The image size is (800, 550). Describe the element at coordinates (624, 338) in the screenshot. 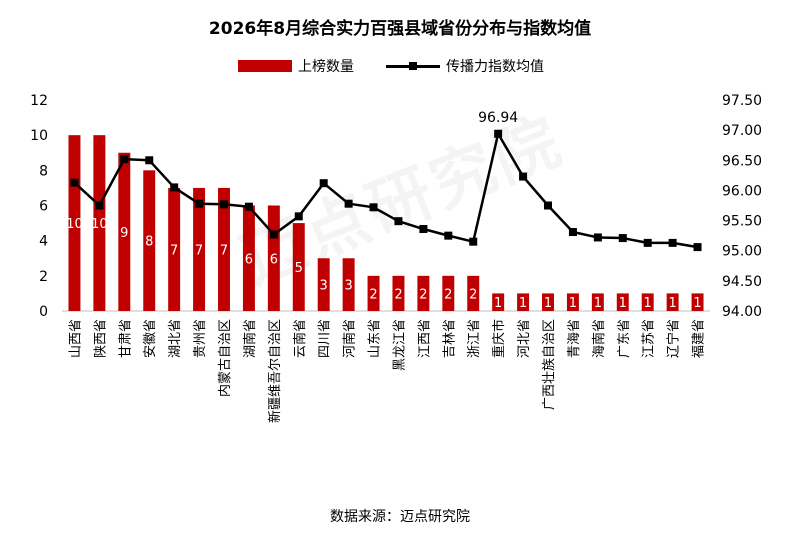

I see `x-category-label: 广东省` at that location.